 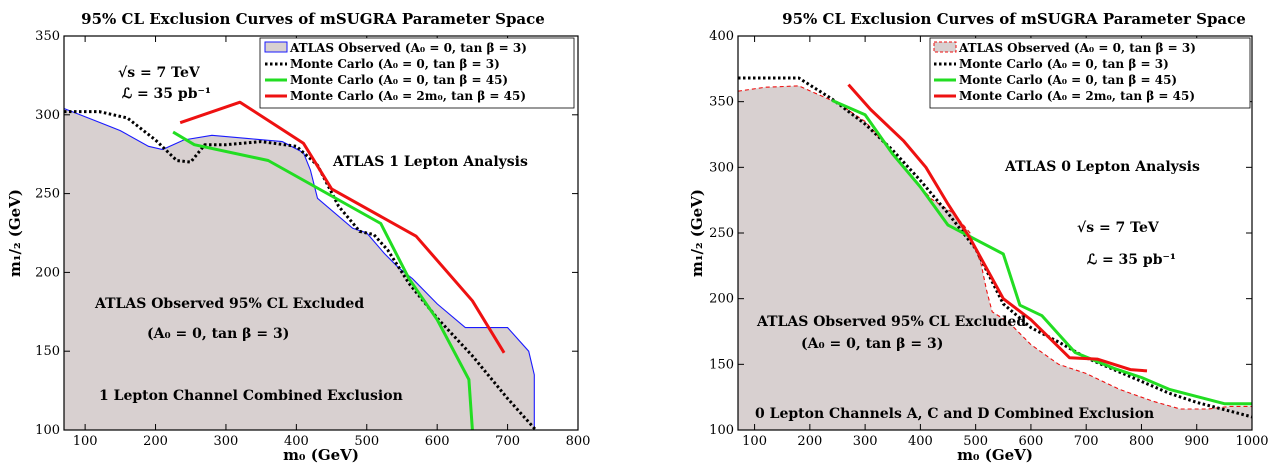 I want to click on channel-annotation: 1 Lepton Channel Combined Exclusion, so click(x=251, y=396).